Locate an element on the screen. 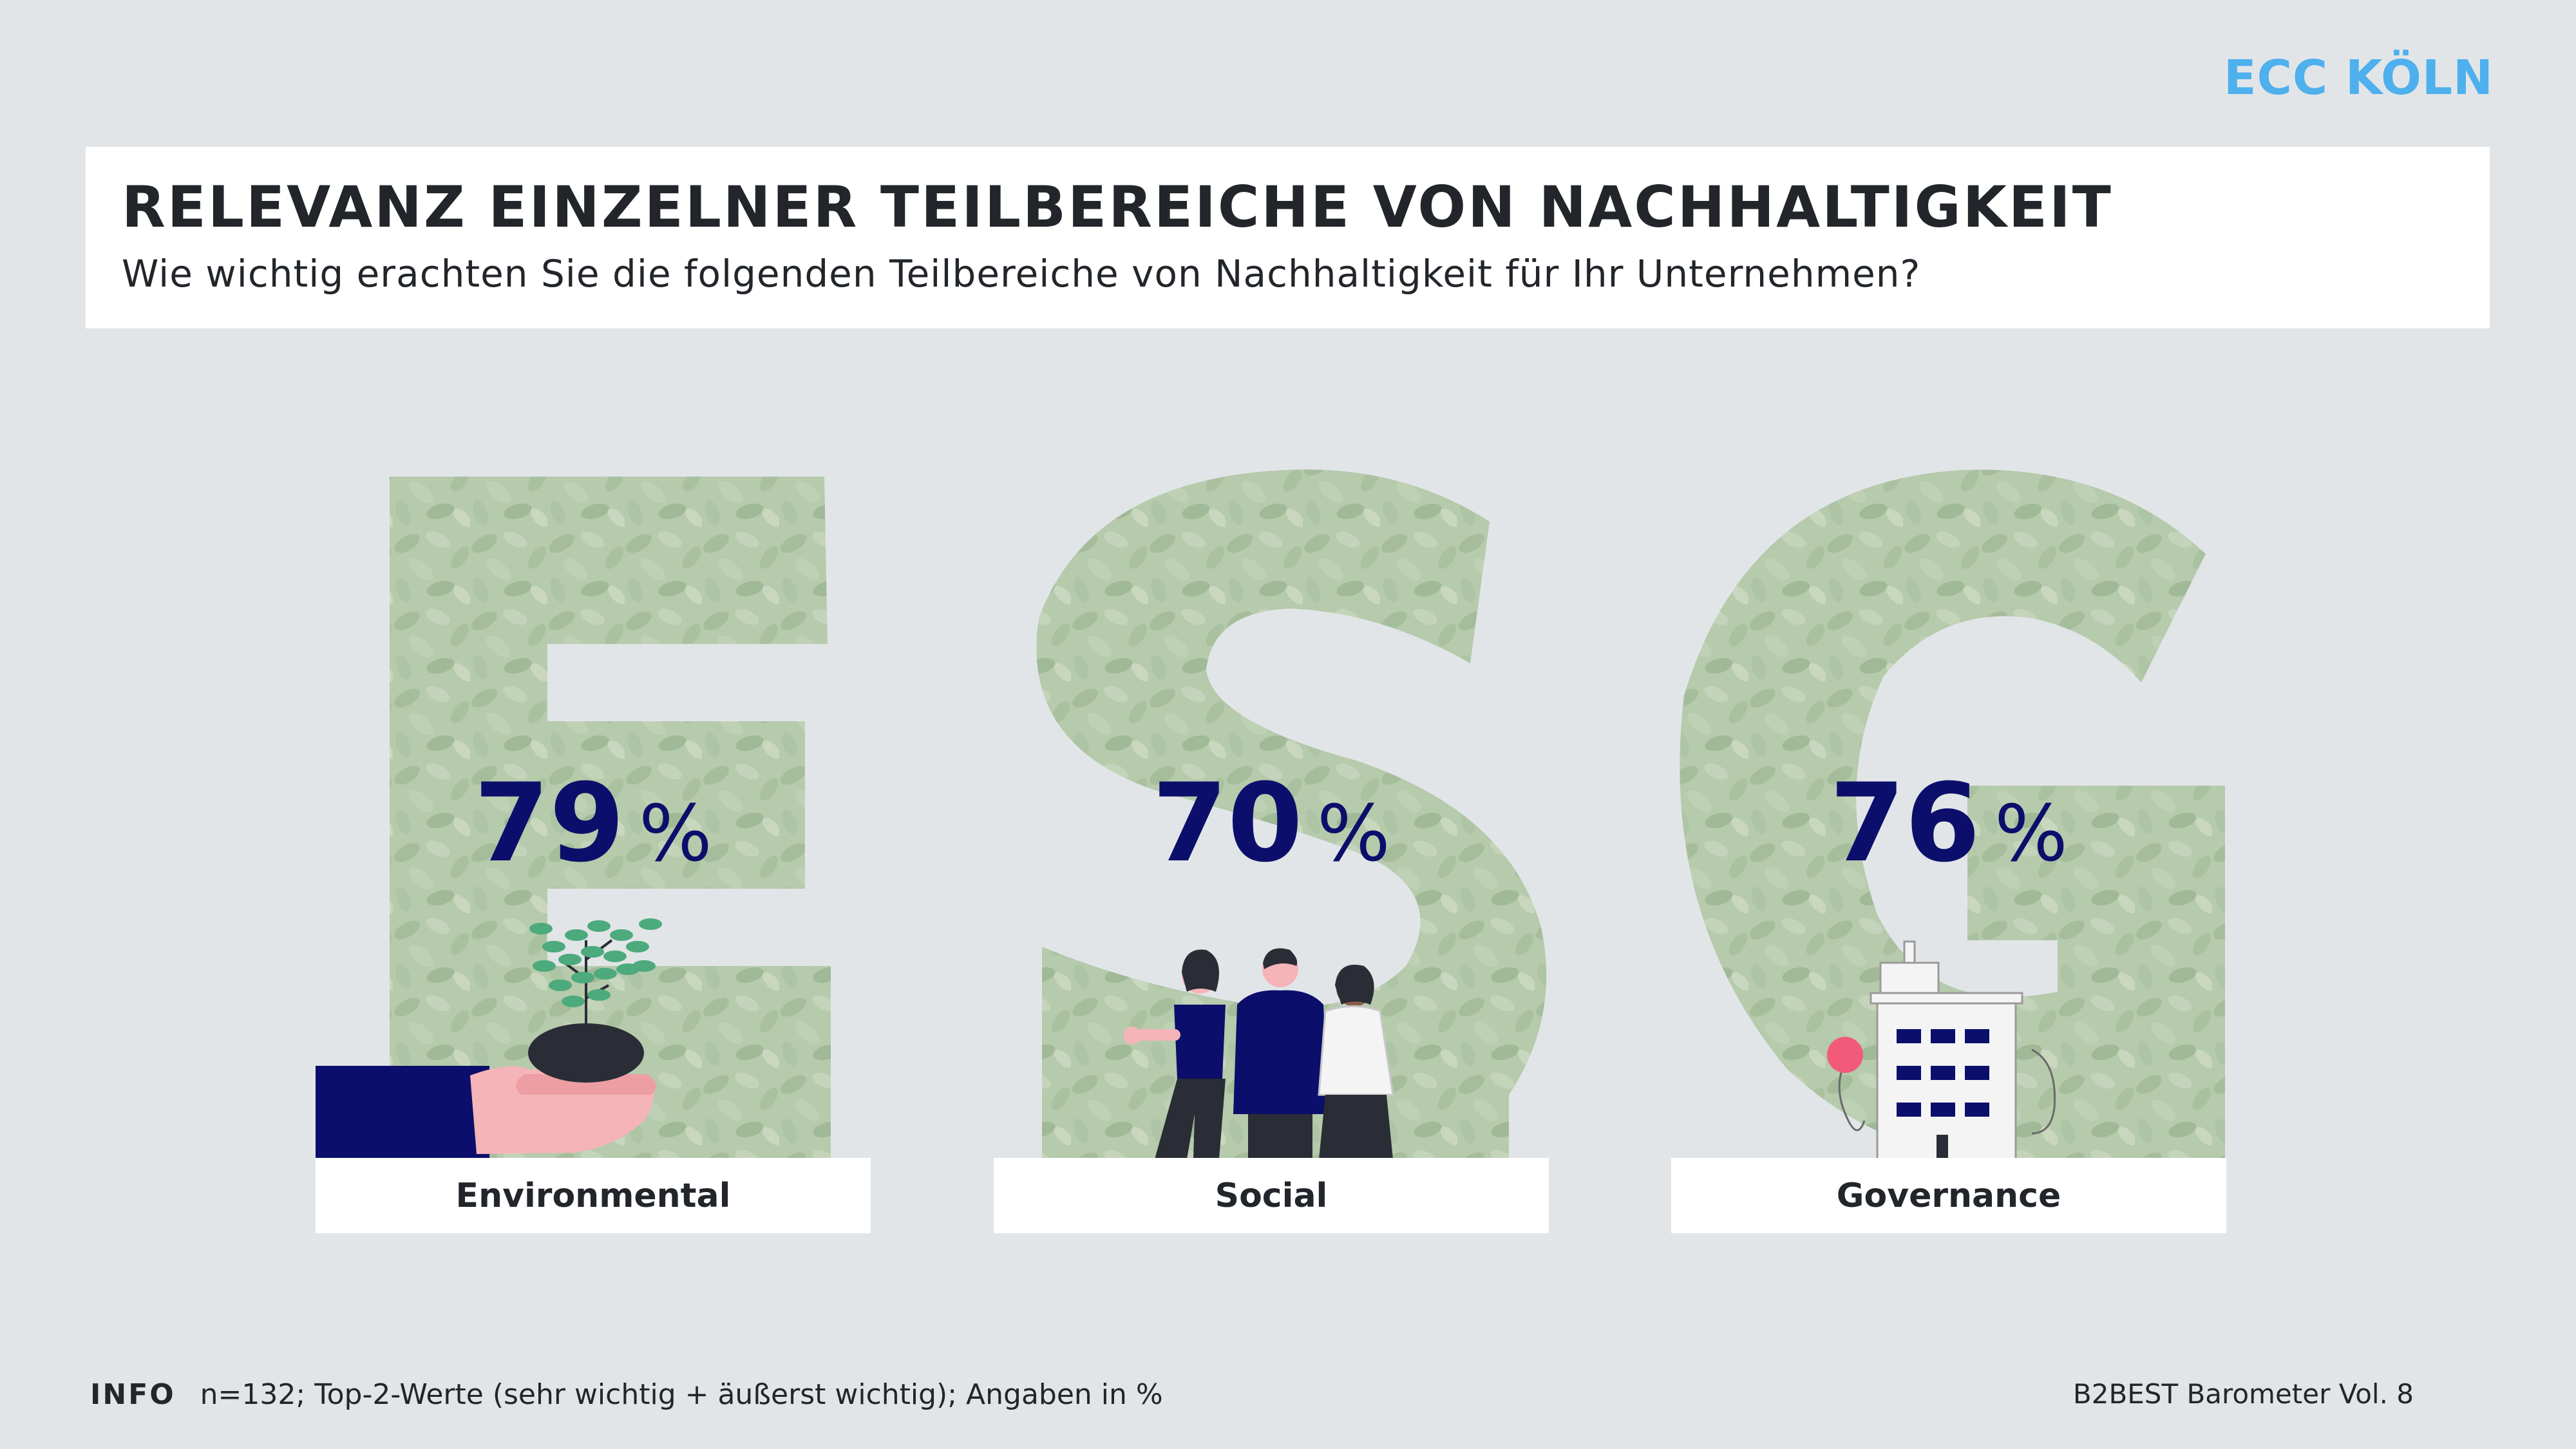  office-building-icon is located at coordinates (1942, 1049).